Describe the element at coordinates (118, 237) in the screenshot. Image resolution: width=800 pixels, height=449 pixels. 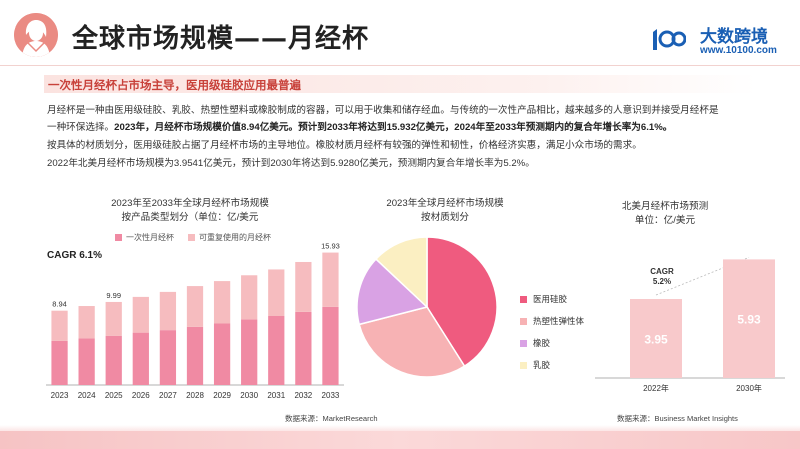
I see `legend-swatch-disposable` at that location.